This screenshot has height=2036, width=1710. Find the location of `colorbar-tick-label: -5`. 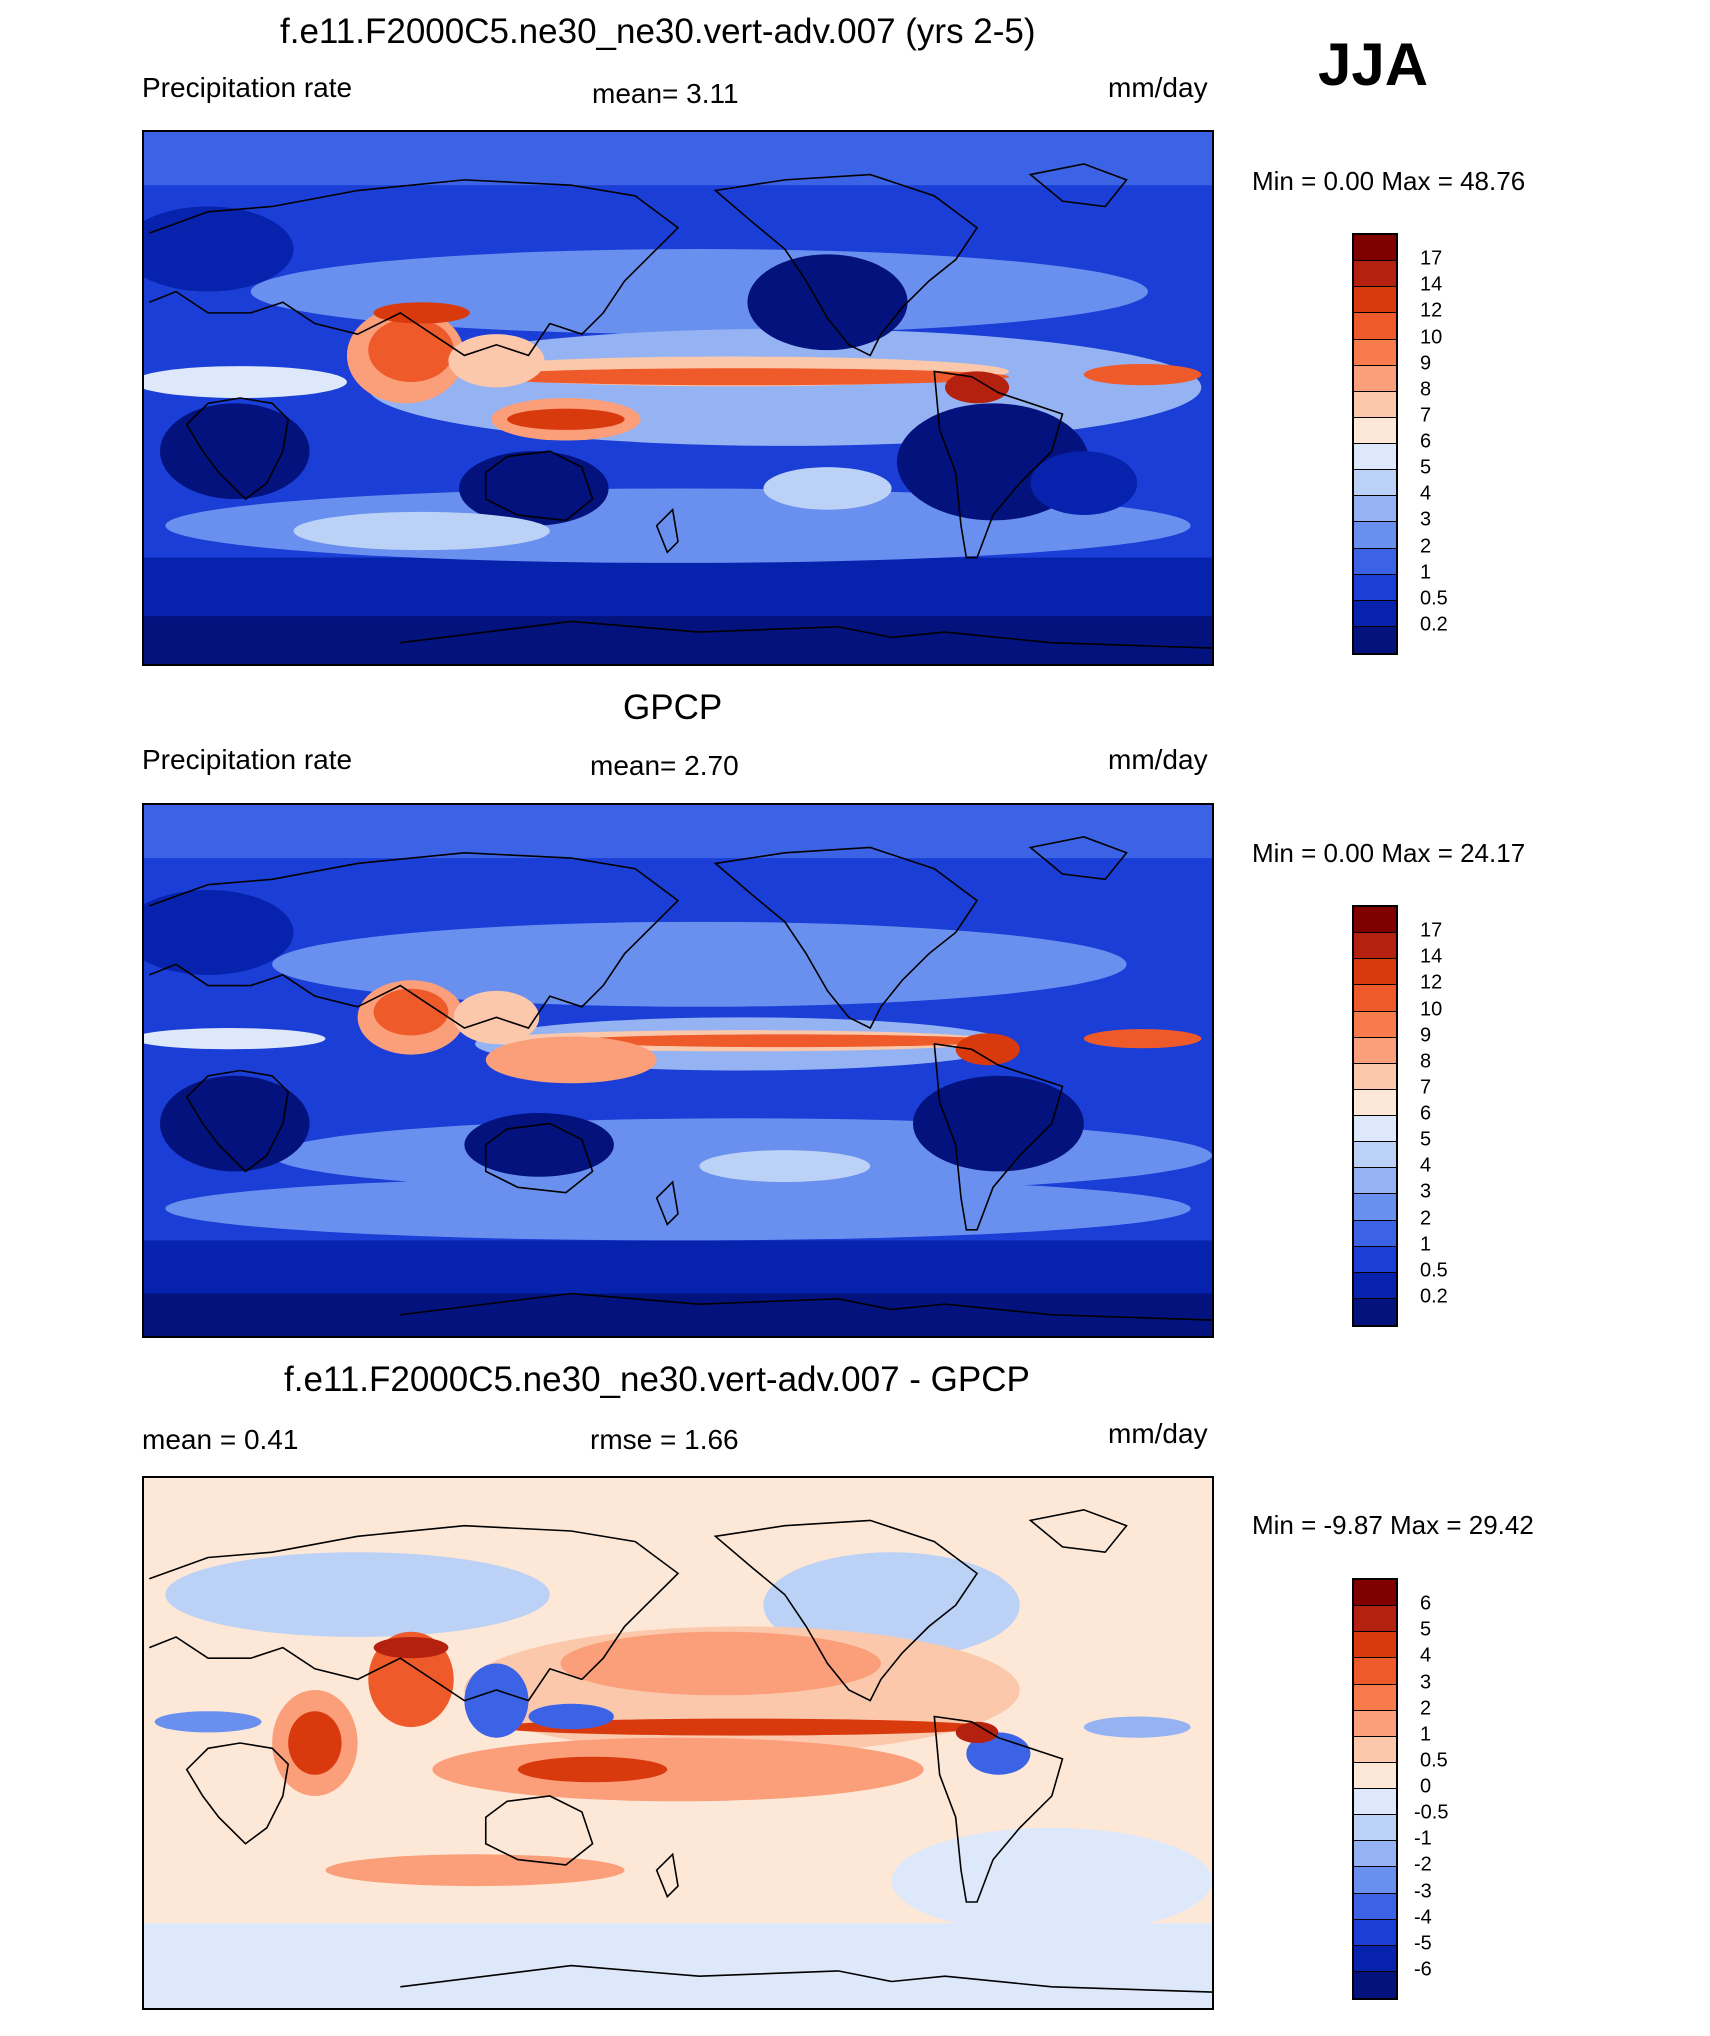

colorbar-tick-label: -5 is located at coordinates (1423, 1943).